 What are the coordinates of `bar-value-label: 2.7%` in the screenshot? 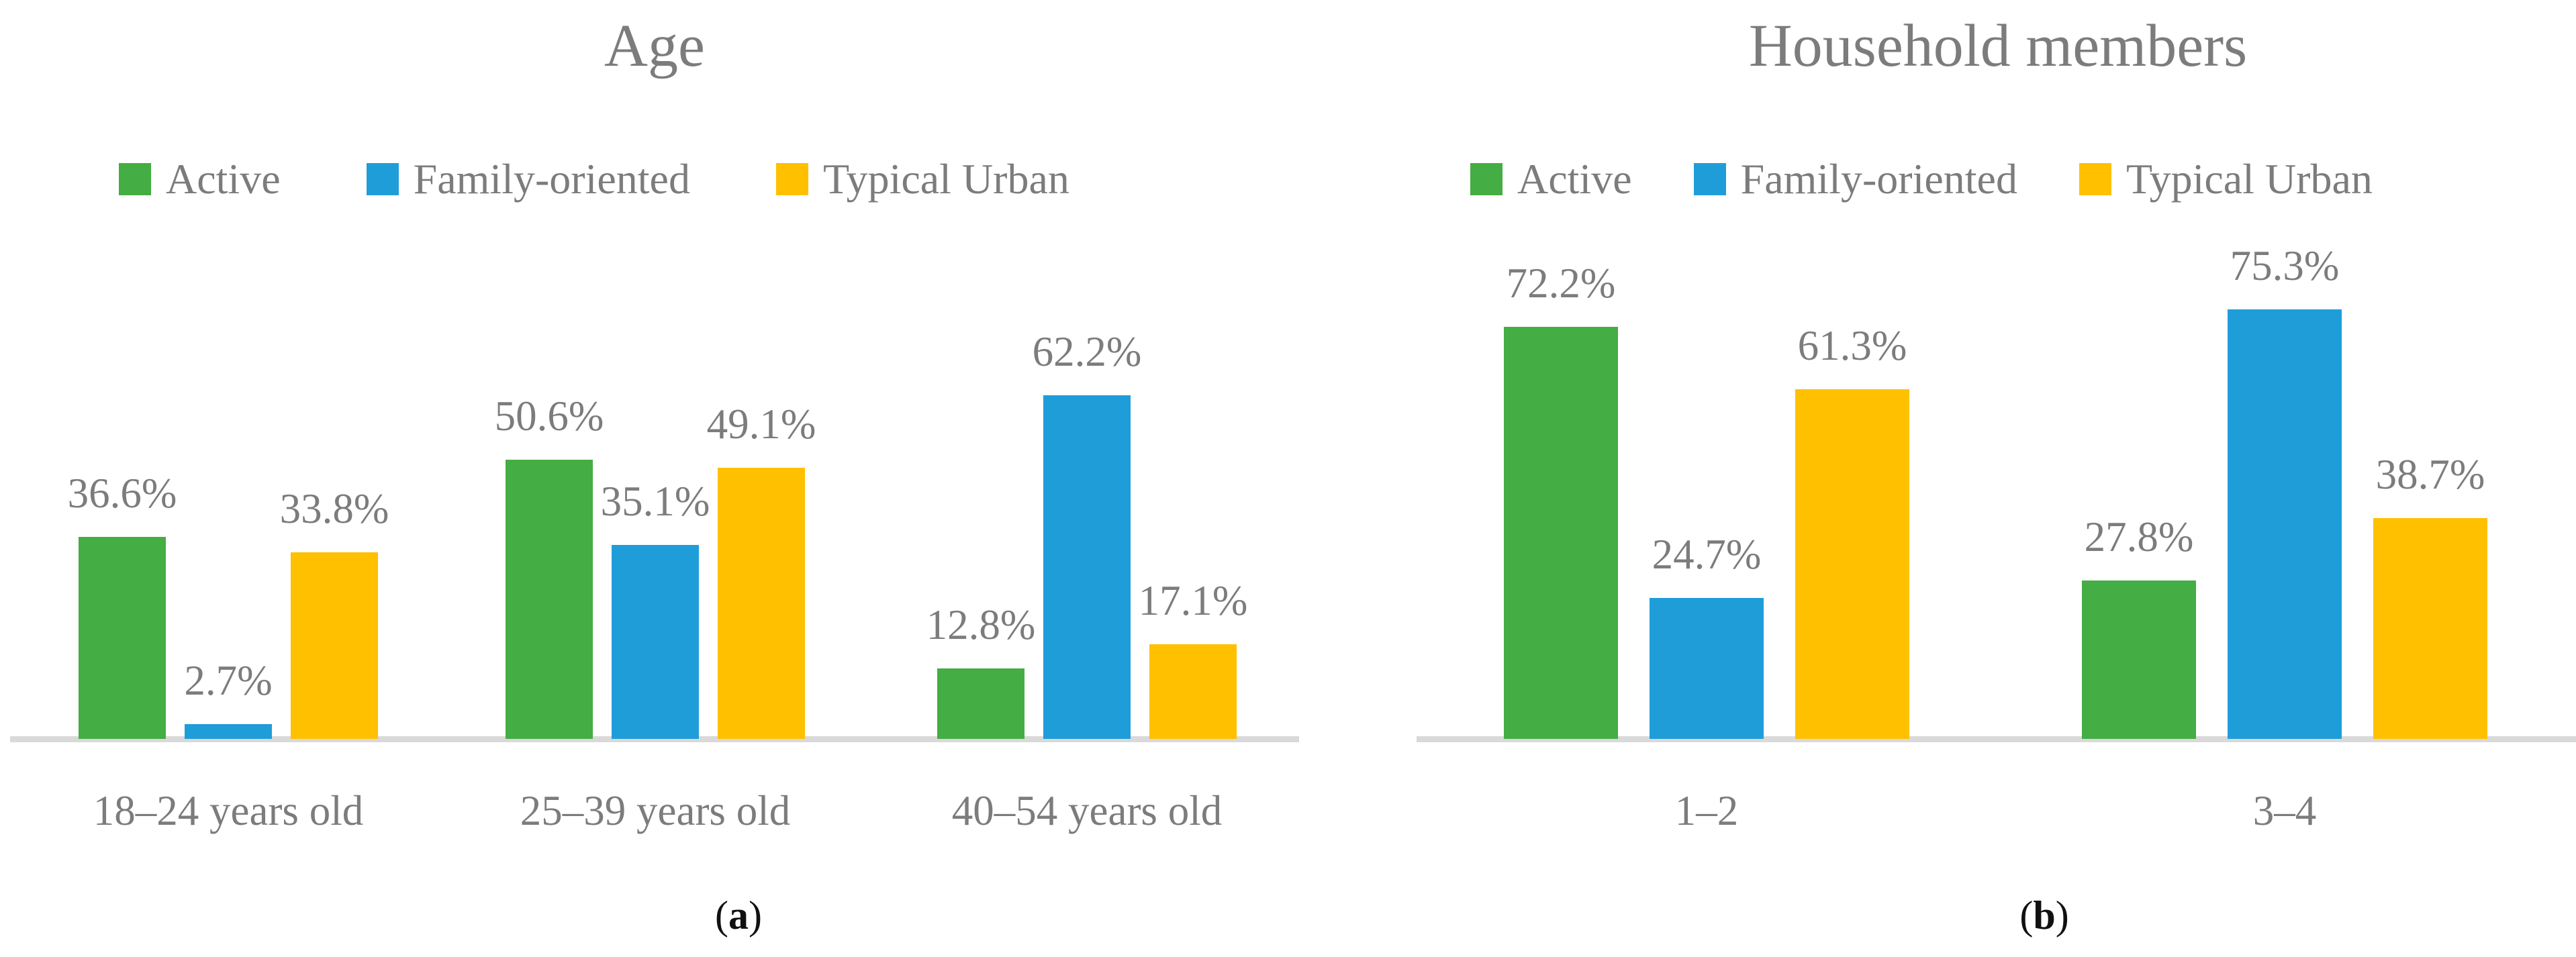 It's located at (228, 681).